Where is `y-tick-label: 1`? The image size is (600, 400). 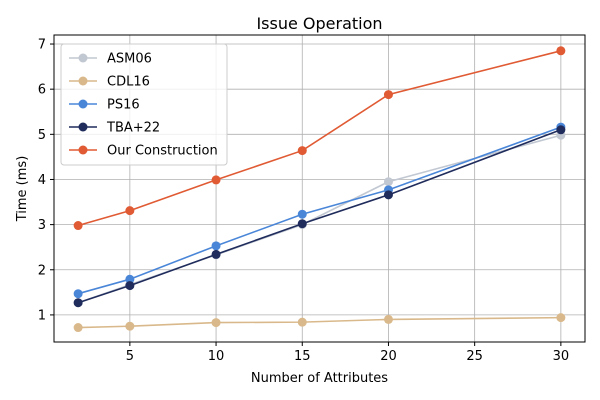 y-tick-label: 1 is located at coordinates (42, 315).